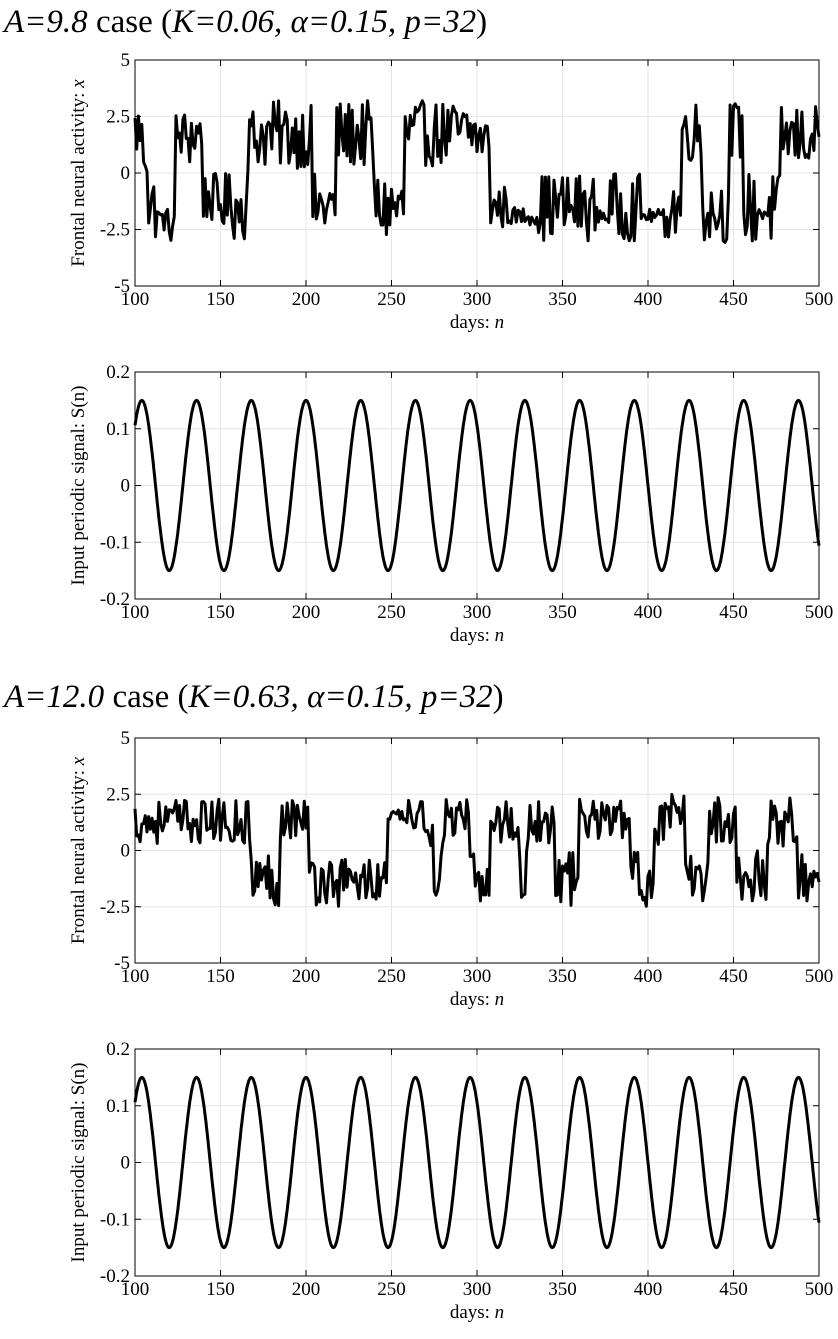  What do you see at coordinates (46, 22) in the screenshot?
I see `case-title-1-a: A=9.8` at bounding box center [46, 22].